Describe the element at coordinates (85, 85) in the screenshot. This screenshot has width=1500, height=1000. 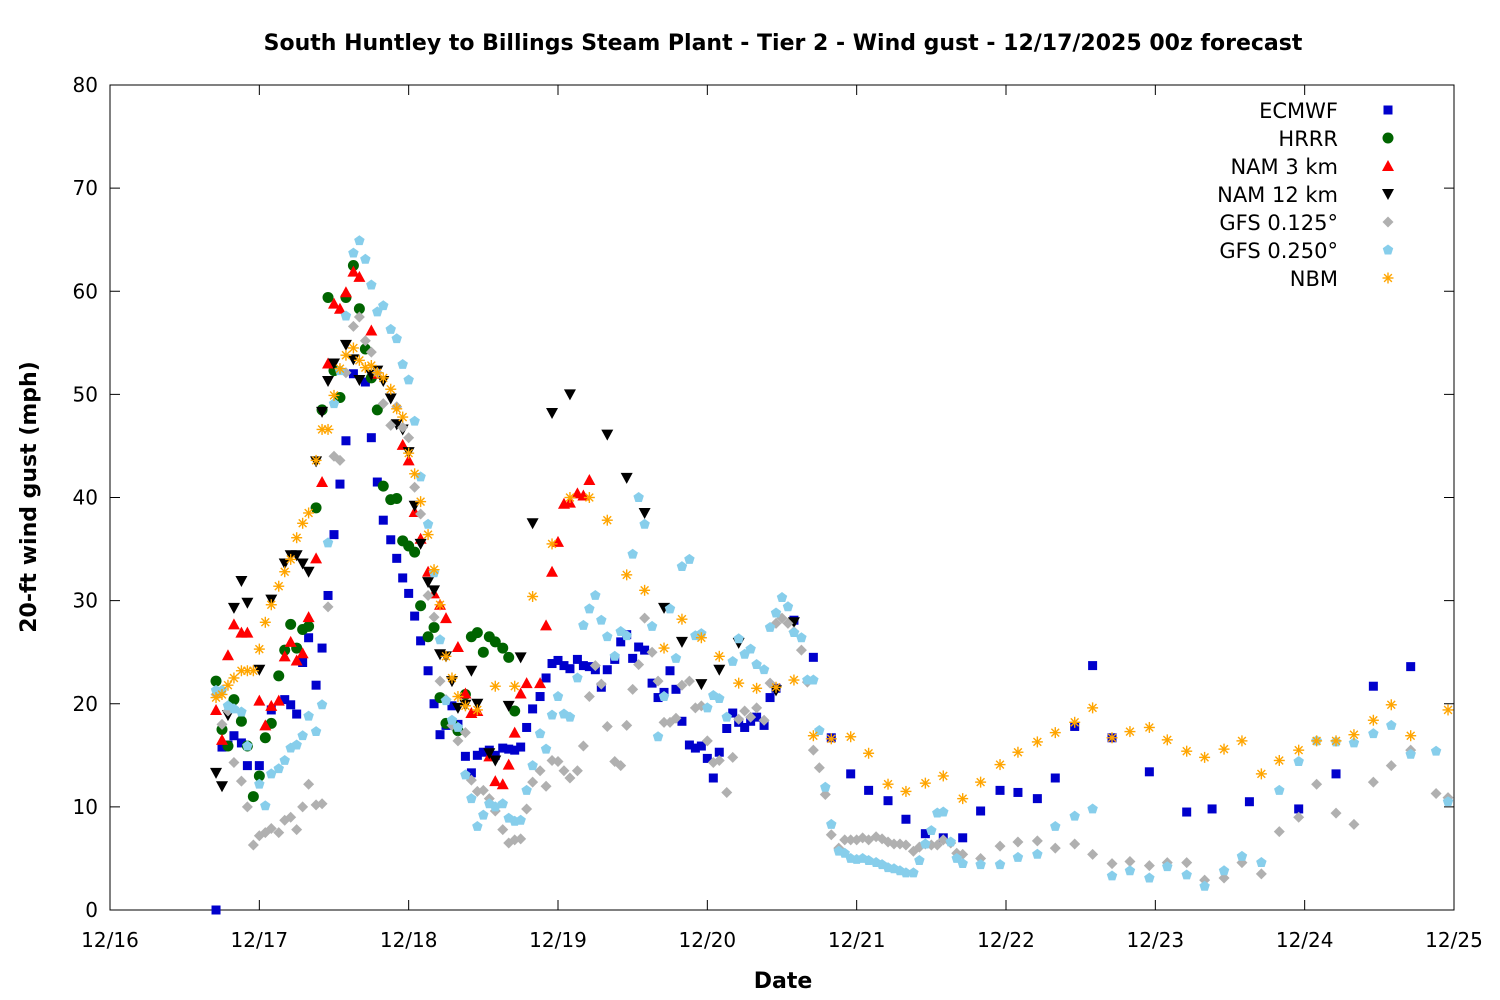
I see `y-tick-label: 80` at that location.